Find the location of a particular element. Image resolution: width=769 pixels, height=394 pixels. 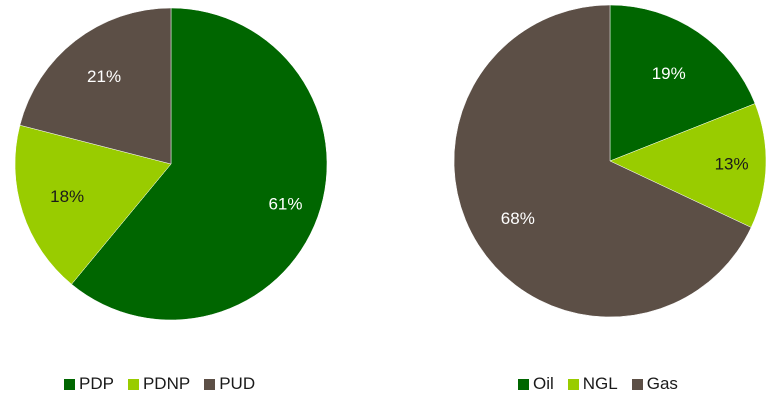

legend-label-gas: Gas is located at coordinates (662, 383).